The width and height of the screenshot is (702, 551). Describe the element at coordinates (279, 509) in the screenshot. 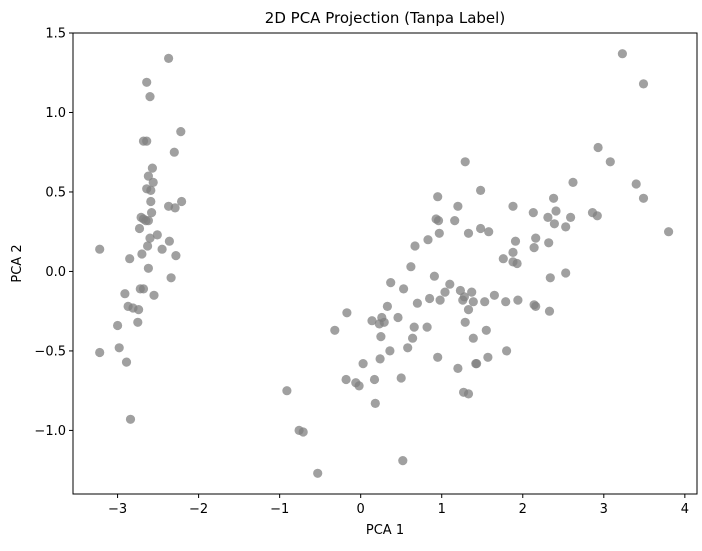

I see `x-tick-label: −1` at that location.